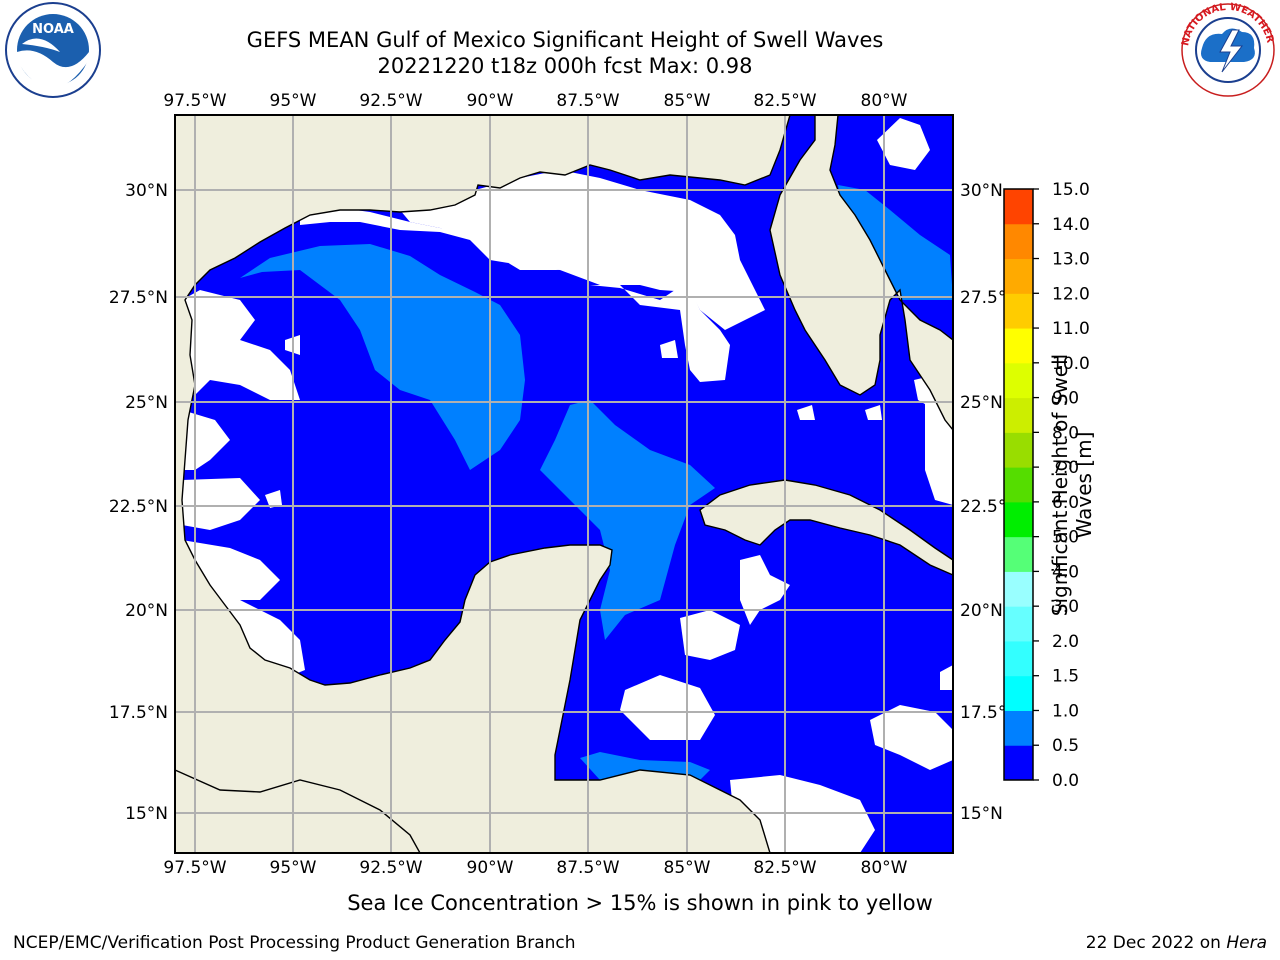 This screenshot has width=1280, height=960. I want to click on lat-label-left: 30°N, so click(146, 191).